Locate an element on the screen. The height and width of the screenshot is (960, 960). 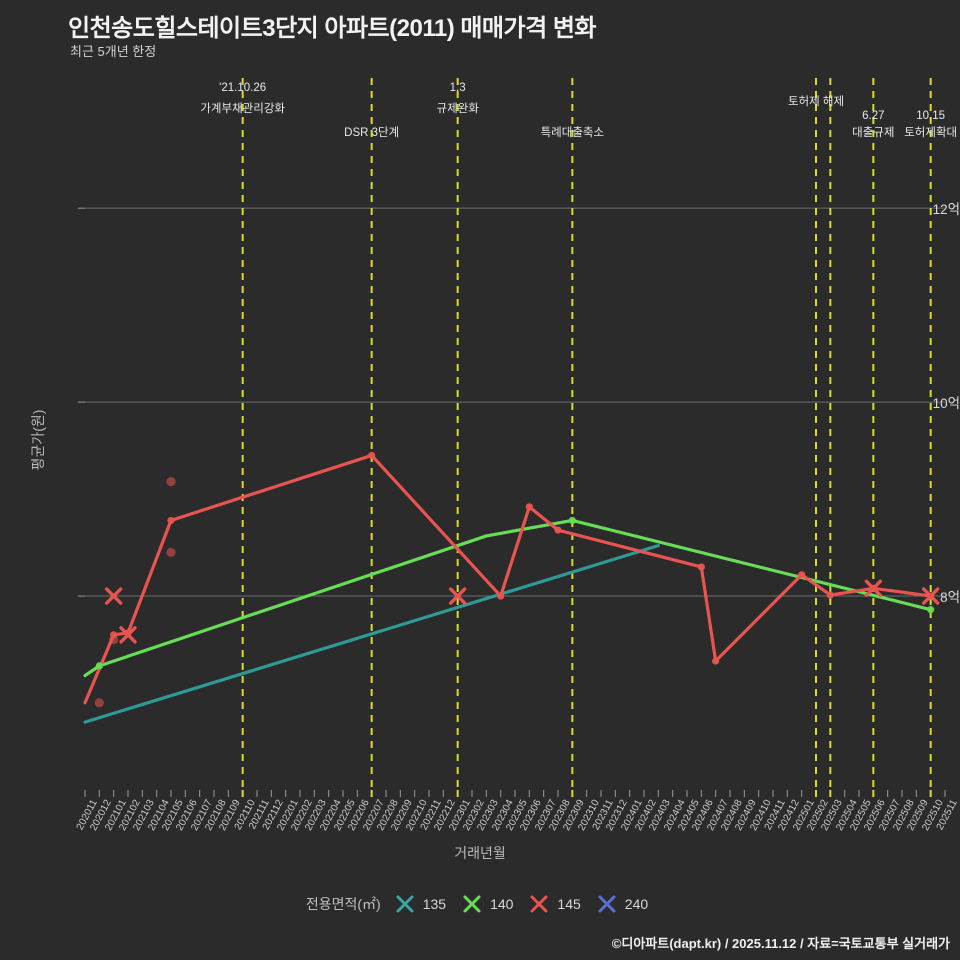
legend-label: 140 is located at coordinates (502, 904).